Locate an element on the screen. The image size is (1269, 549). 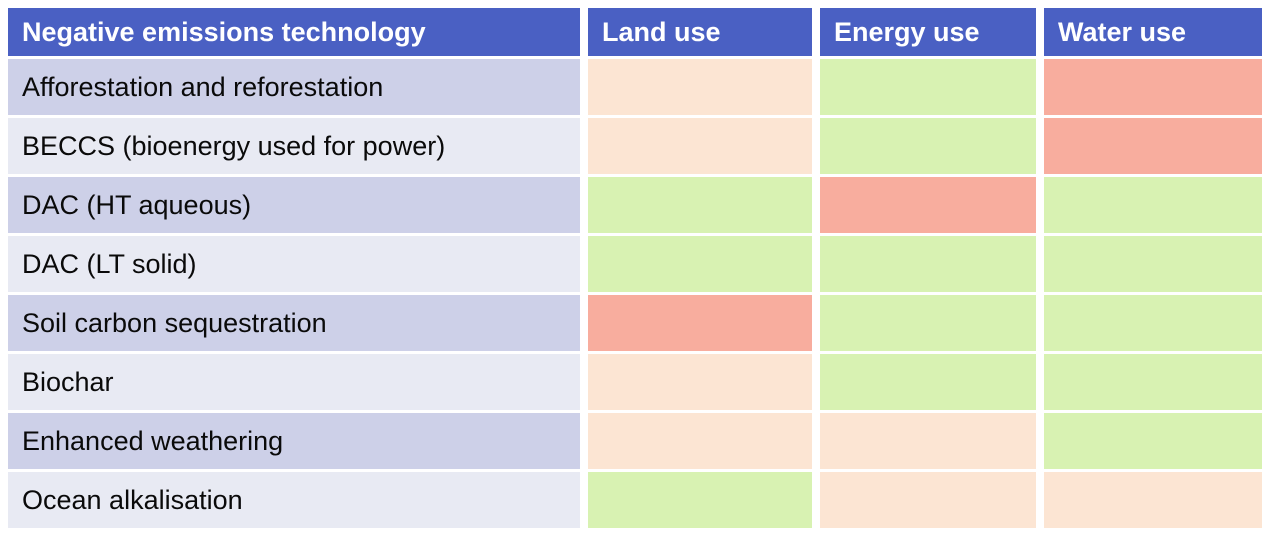
row-label: Soil carbon sequestration is located at coordinates (294, 323).